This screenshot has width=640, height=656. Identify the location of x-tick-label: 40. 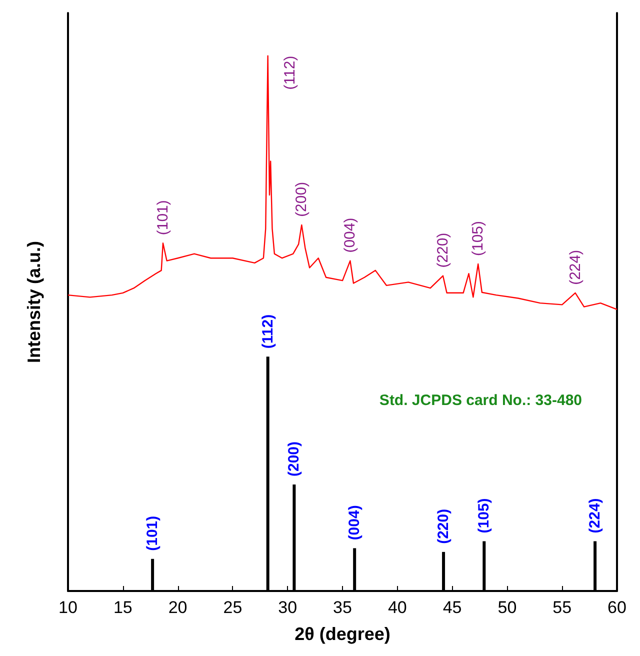
(397, 607).